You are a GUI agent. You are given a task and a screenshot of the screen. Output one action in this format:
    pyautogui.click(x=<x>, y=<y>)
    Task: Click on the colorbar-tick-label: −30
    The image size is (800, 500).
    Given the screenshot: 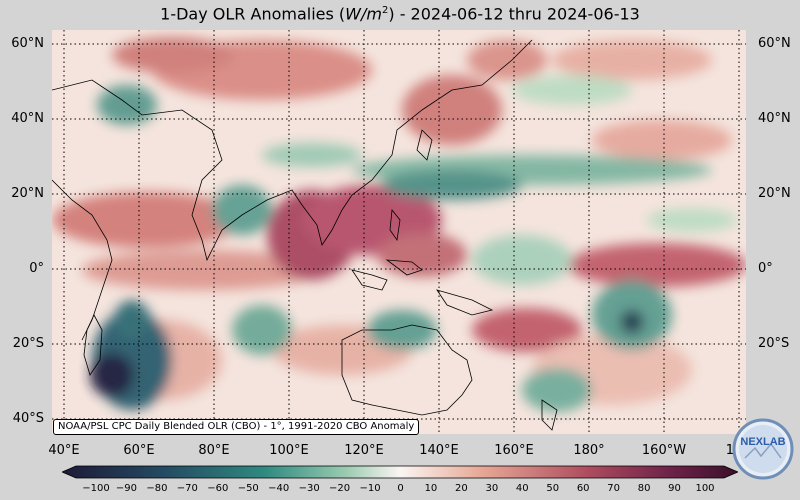 What is the action you would take?
    pyautogui.click(x=309, y=488)
    